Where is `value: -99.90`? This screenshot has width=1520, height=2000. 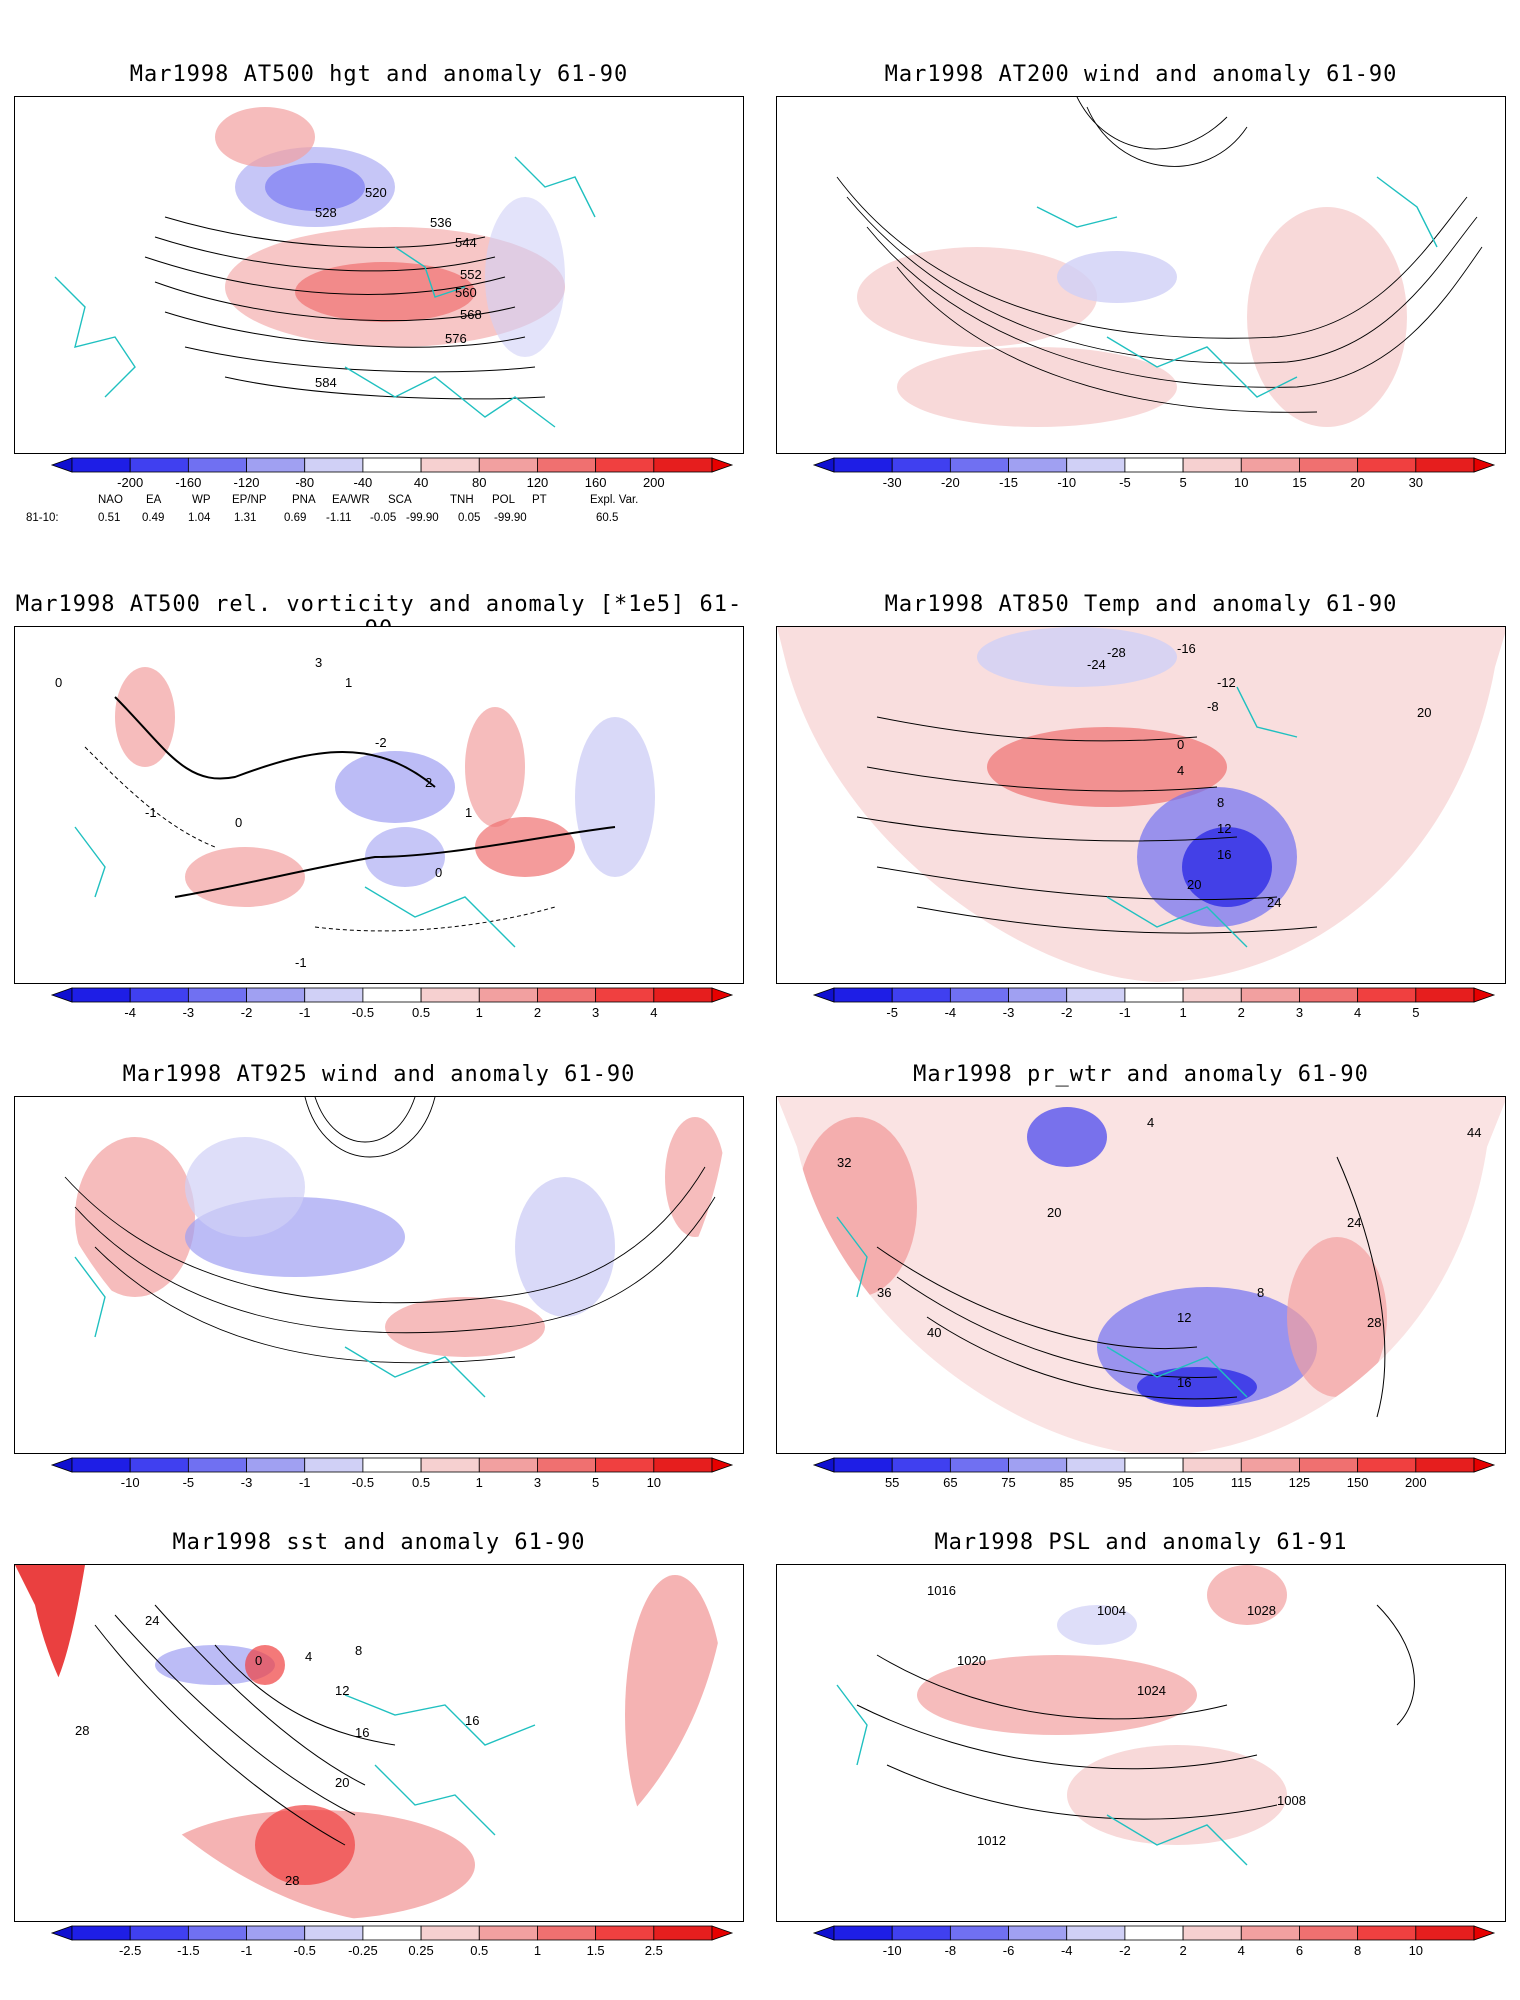
value: -99.90 is located at coordinates (422, 518).